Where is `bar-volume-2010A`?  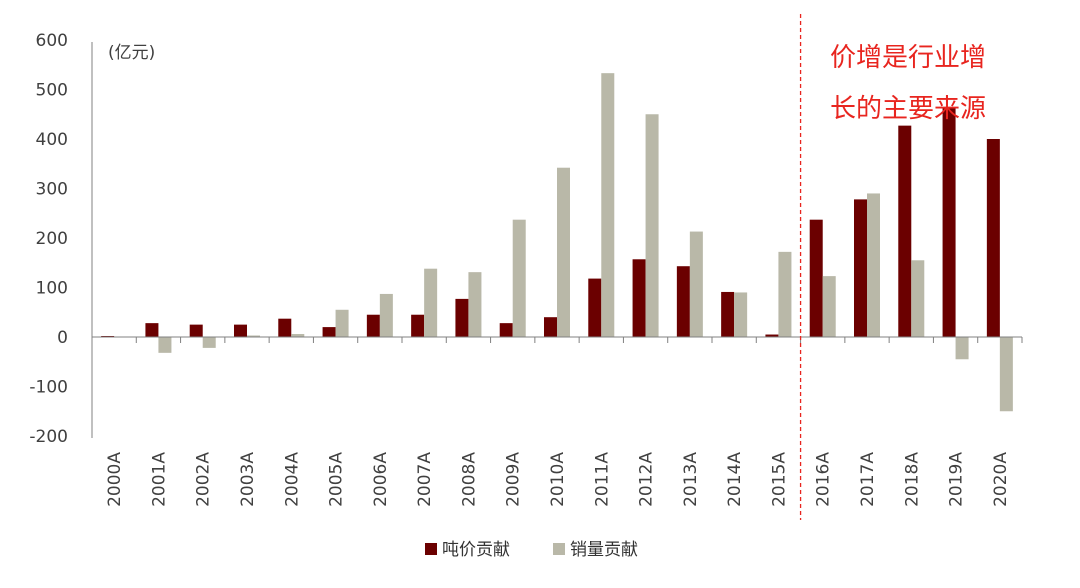
bar-volume-2010A is located at coordinates (563, 252).